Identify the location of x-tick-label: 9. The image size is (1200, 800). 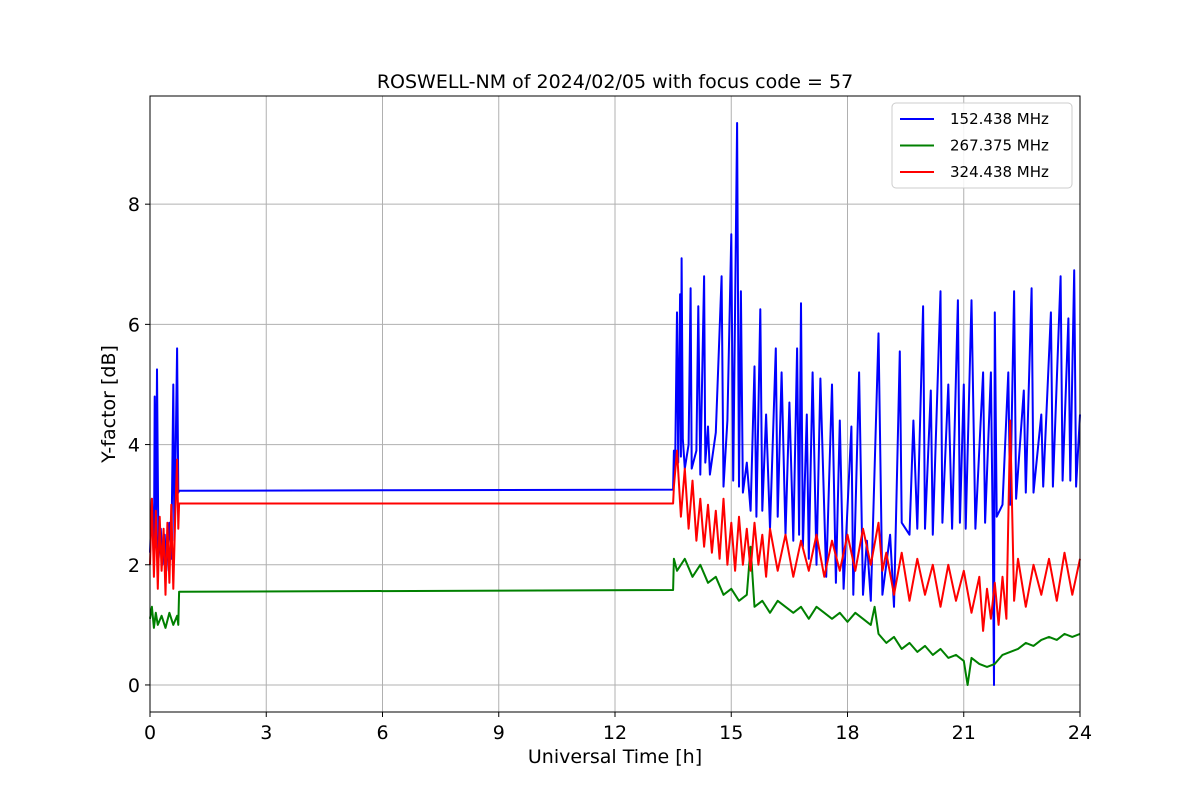
(499, 733).